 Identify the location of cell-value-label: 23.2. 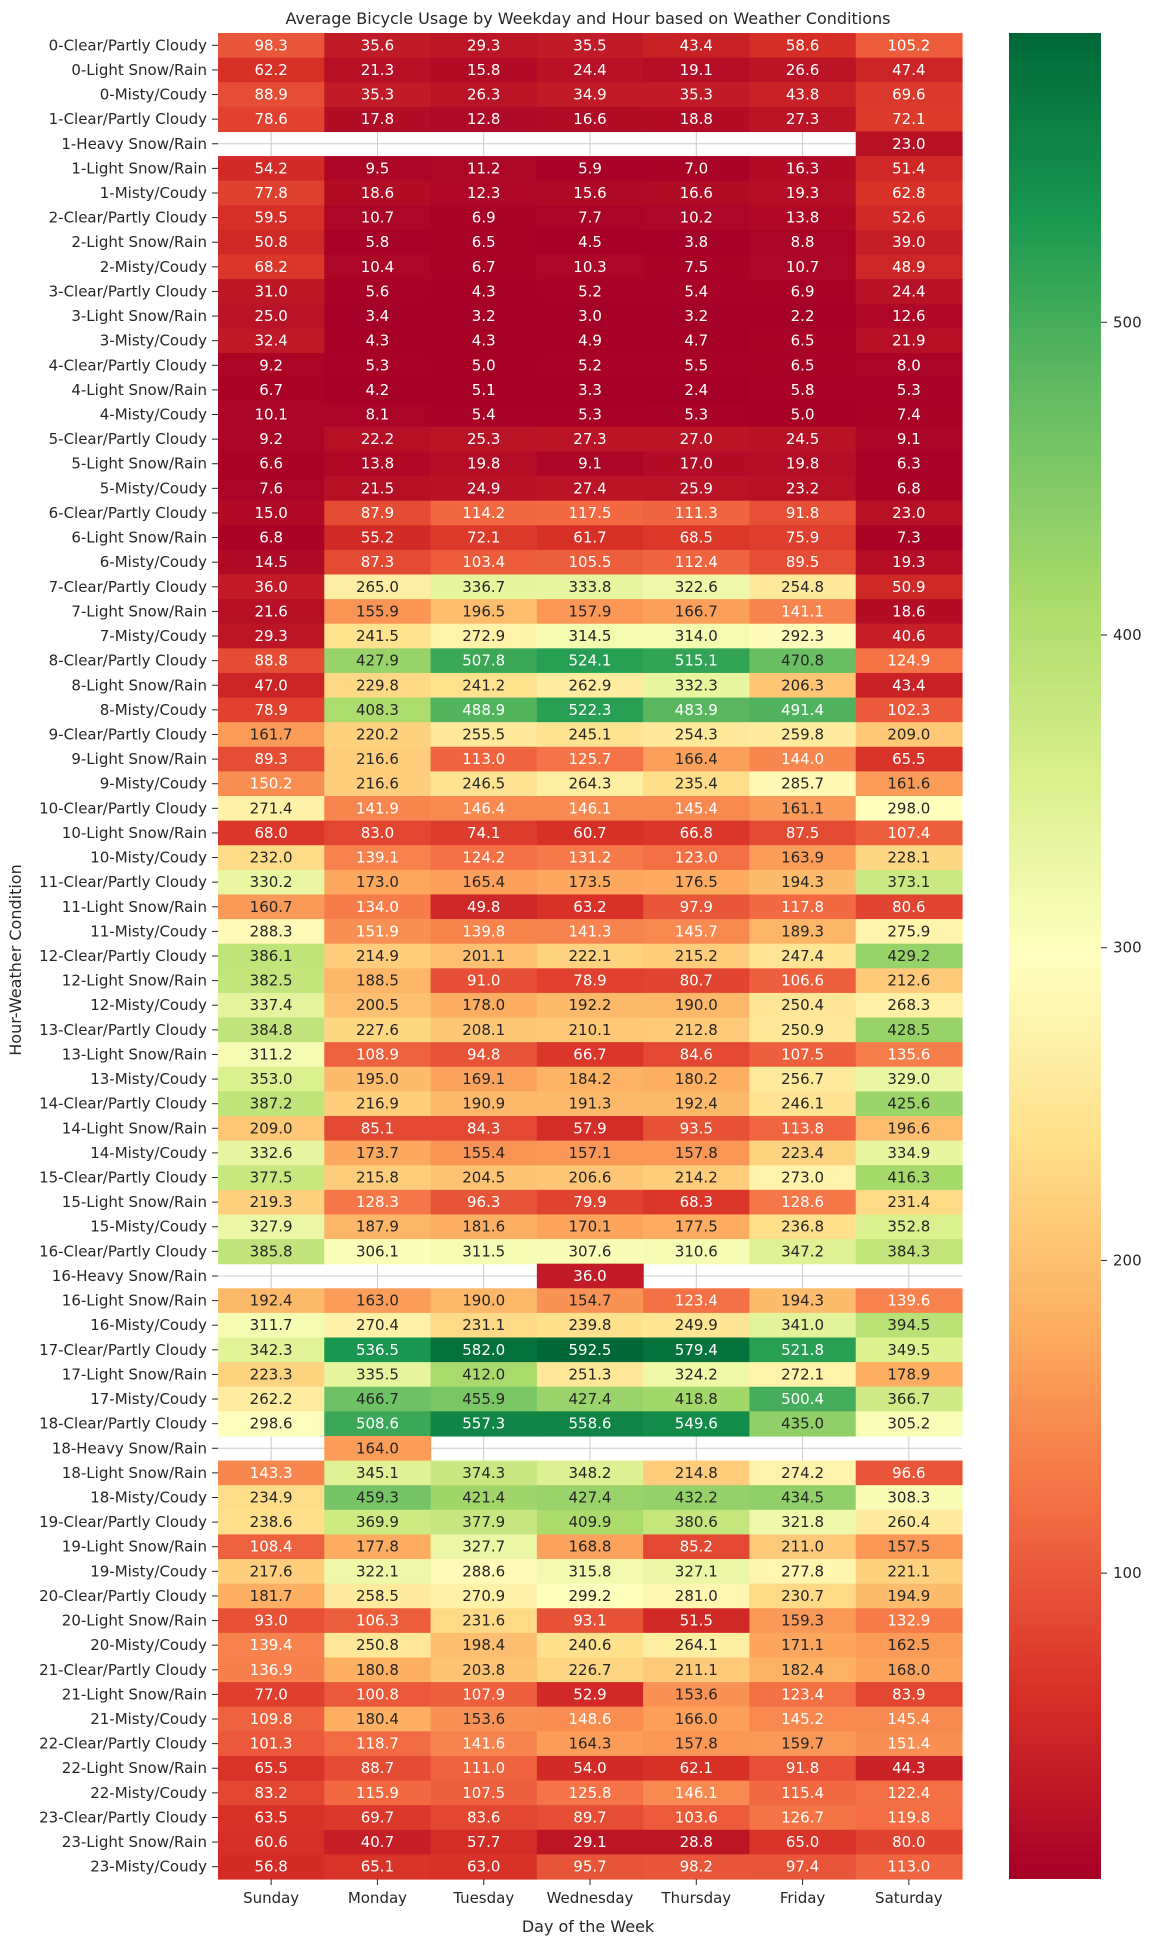
(802, 488).